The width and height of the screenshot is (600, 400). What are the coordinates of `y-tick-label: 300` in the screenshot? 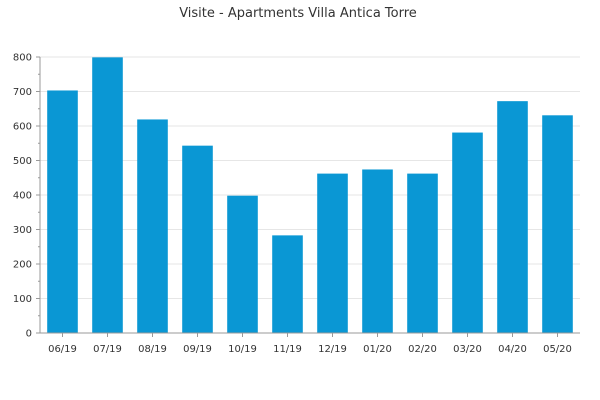 It's located at (22, 230).